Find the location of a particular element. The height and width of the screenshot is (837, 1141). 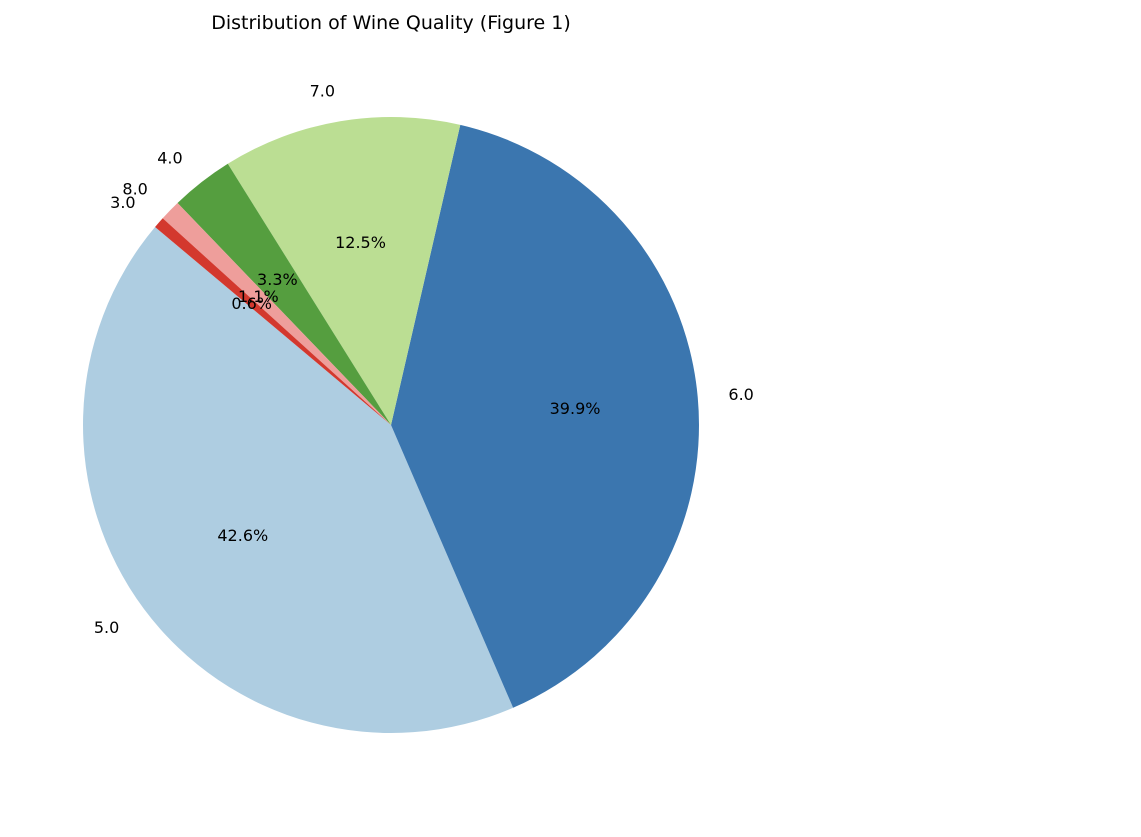

category-label-6-0: 6.0 is located at coordinates (740, 394).